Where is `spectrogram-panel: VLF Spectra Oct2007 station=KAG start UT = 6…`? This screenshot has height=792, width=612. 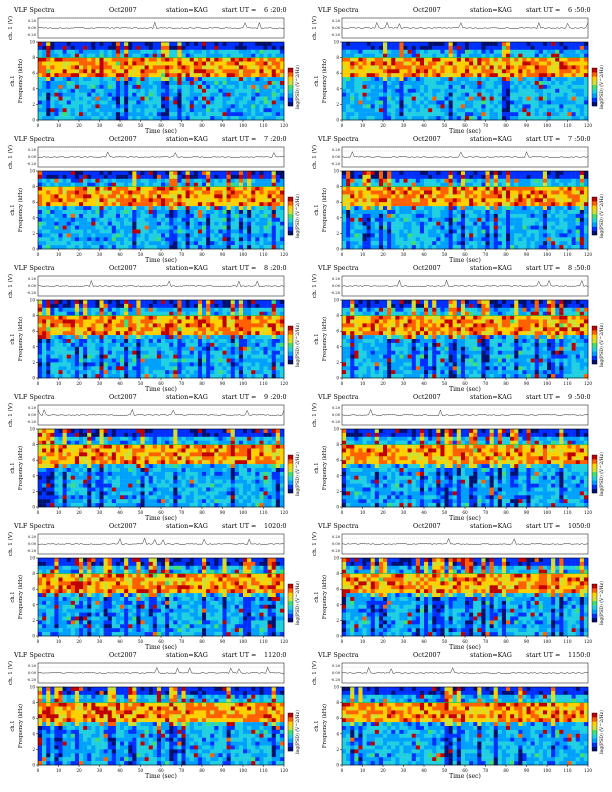
spectrogram-panel: VLF Spectra Oct2007 station=KAG start UT = 6… is located at coordinates (154, 70).